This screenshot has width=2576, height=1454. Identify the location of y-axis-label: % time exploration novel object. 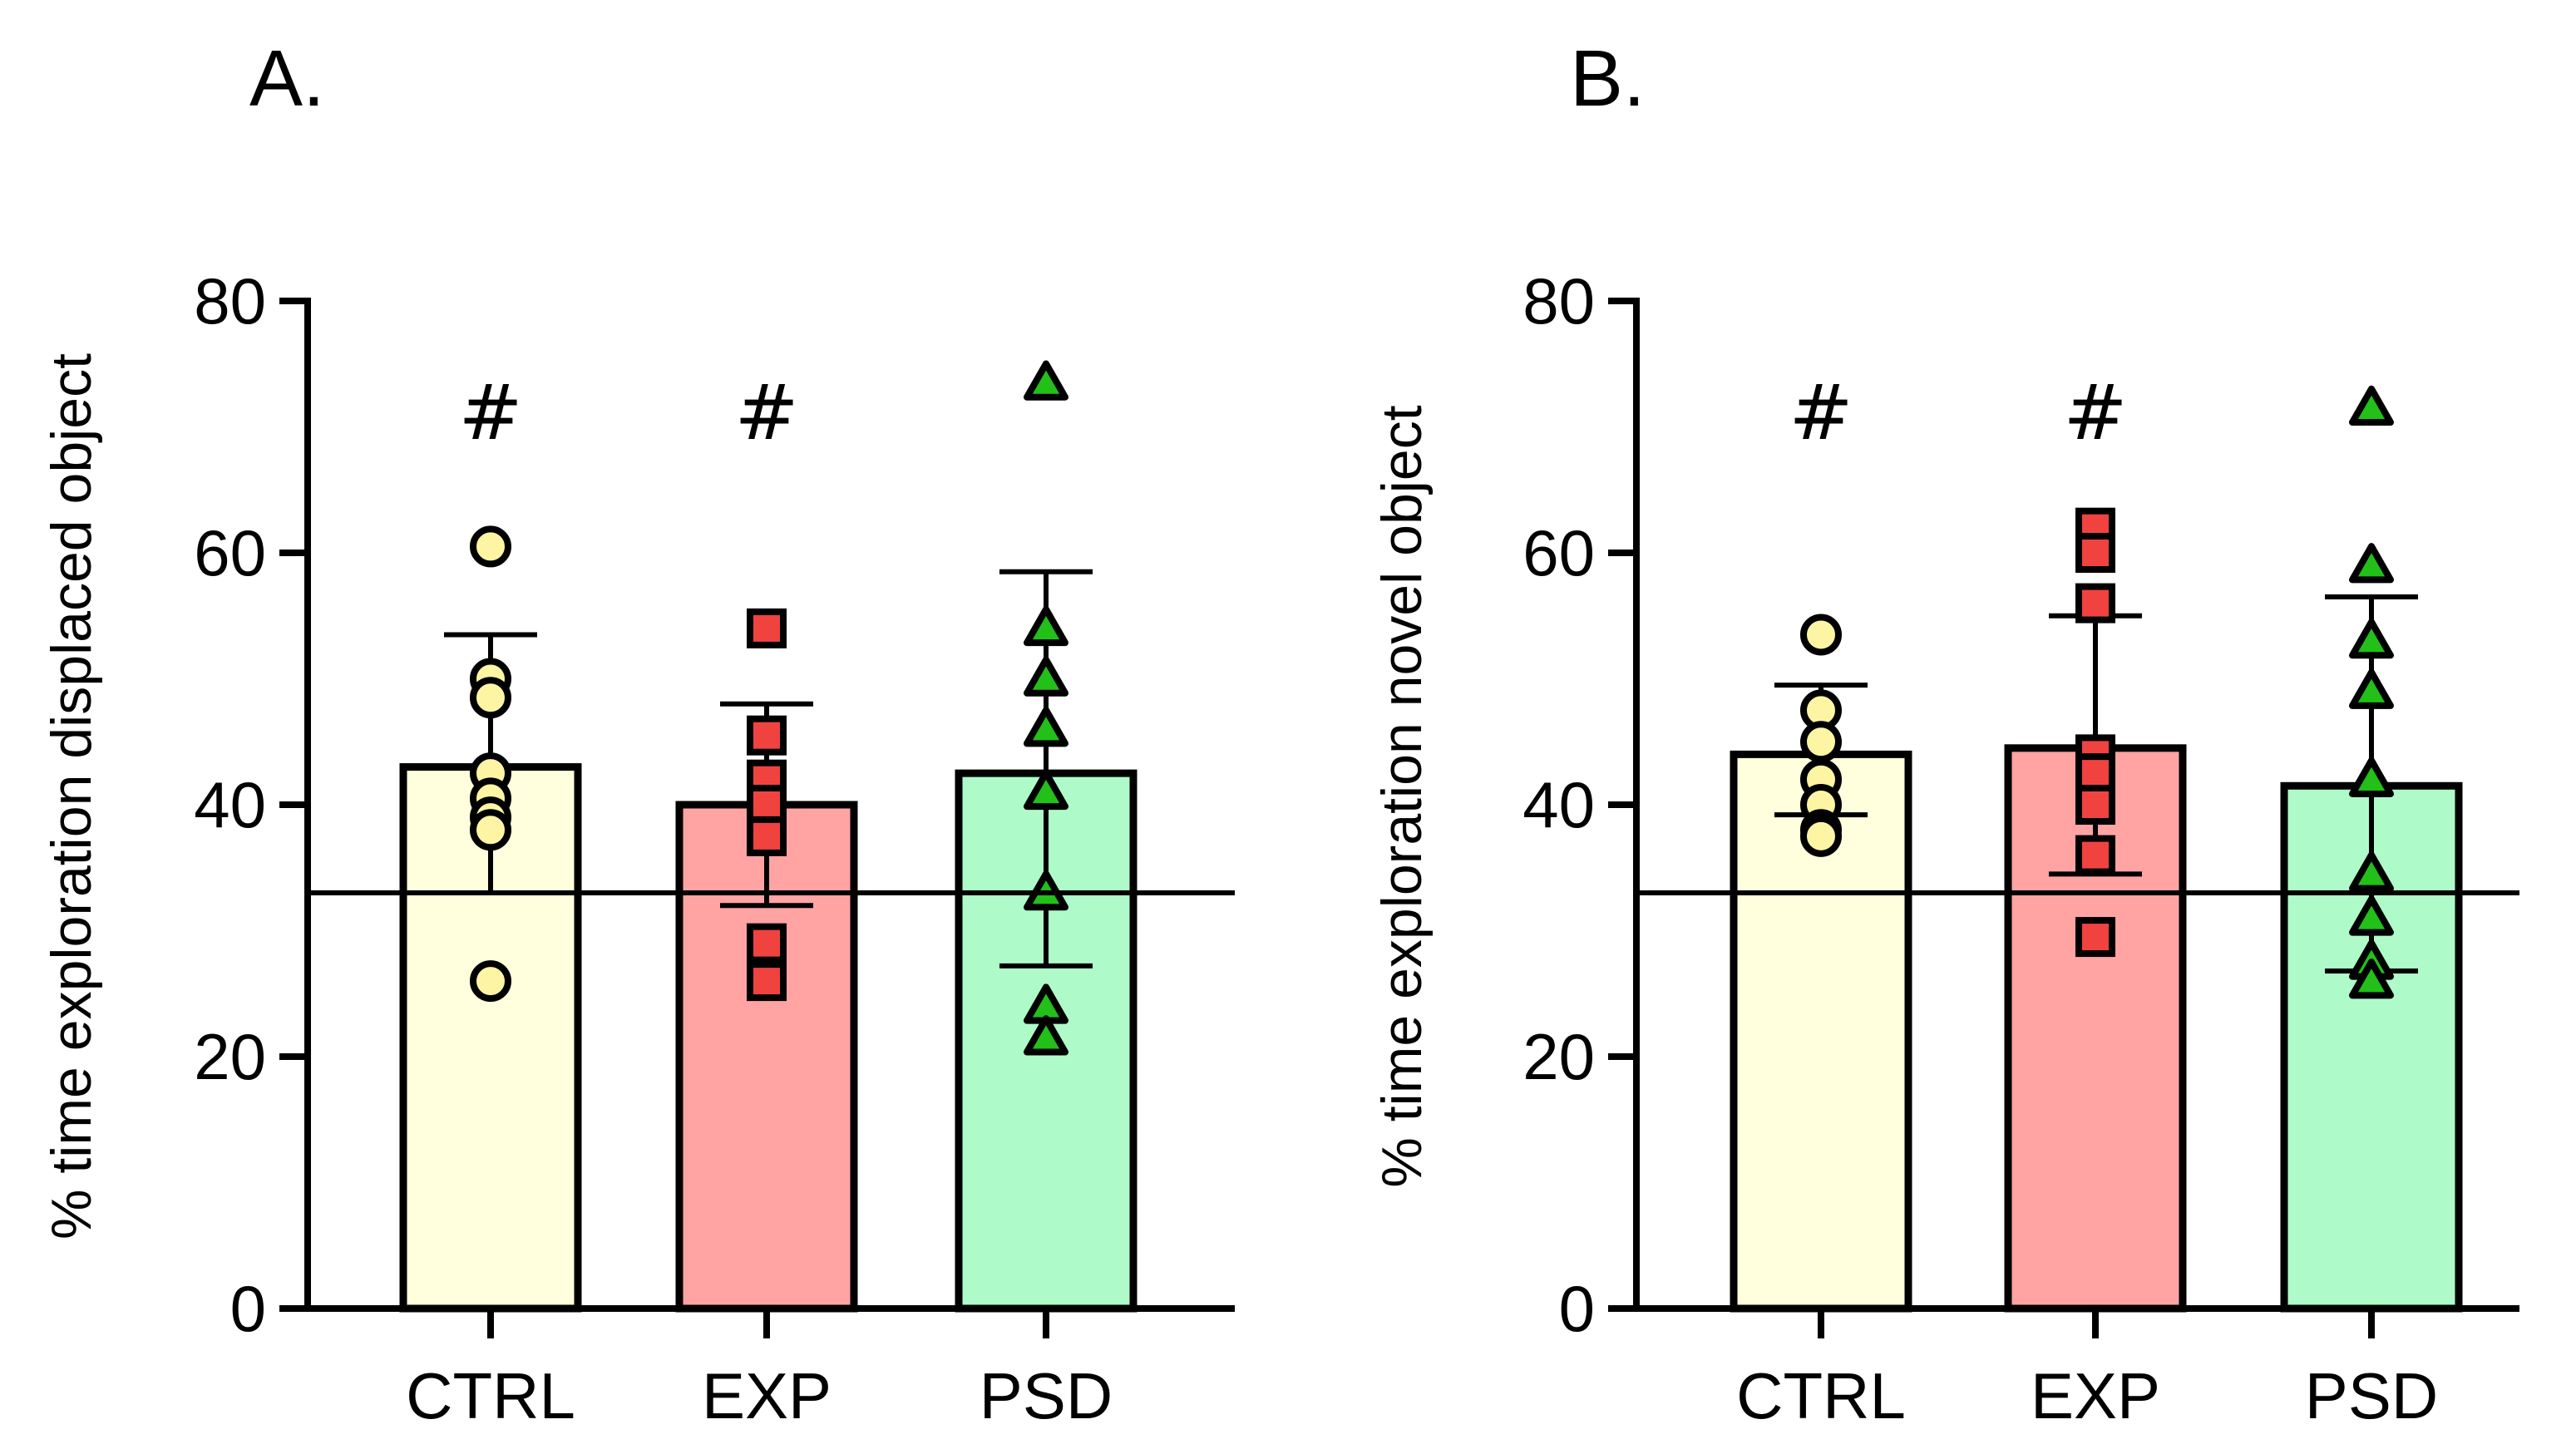
(1402, 796).